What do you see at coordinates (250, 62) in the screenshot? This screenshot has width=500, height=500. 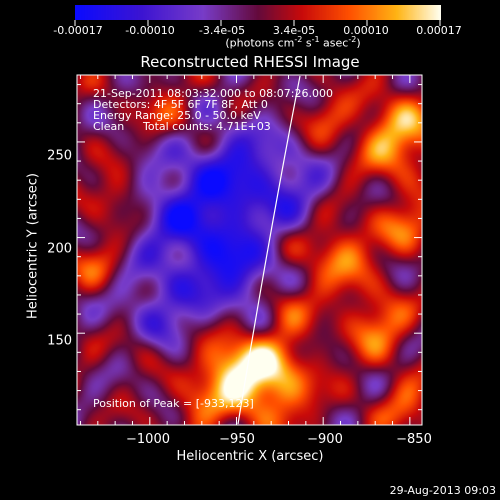 I see `chart-title: Reconstructed RHESSI Image` at bounding box center [250, 62].